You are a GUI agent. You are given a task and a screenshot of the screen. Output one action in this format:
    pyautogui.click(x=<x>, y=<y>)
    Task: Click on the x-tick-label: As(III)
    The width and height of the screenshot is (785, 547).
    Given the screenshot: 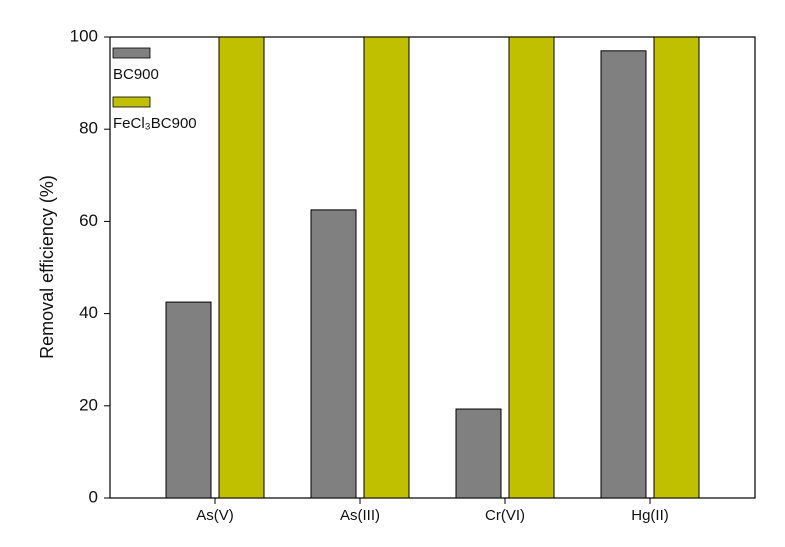 What is the action you would take?
    pyautogui.click(x=360, y=515)
    